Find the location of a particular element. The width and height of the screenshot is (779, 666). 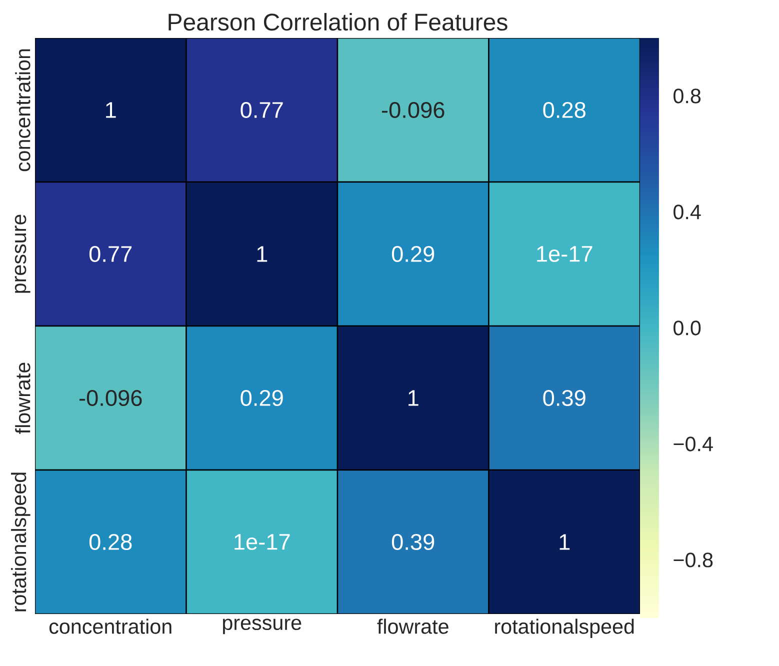

color-bar-label: −0.8 is located at coordinates (693, 560).